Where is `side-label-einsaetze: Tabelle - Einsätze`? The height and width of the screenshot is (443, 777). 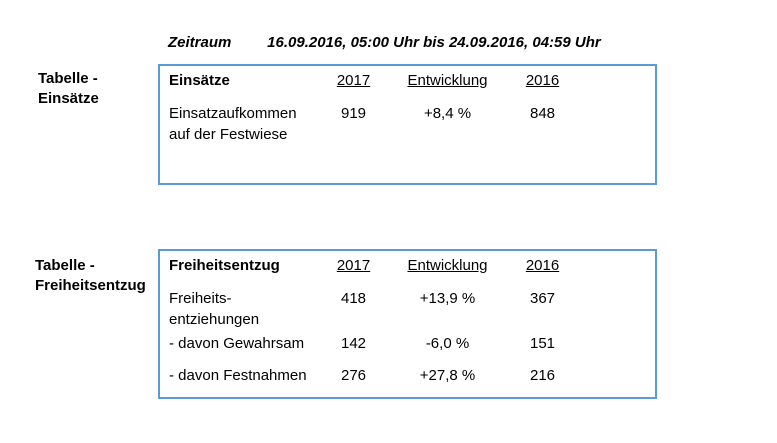
side-label-einsaetze: Tabelle - Einsätze is located at coordinates (68, 89).